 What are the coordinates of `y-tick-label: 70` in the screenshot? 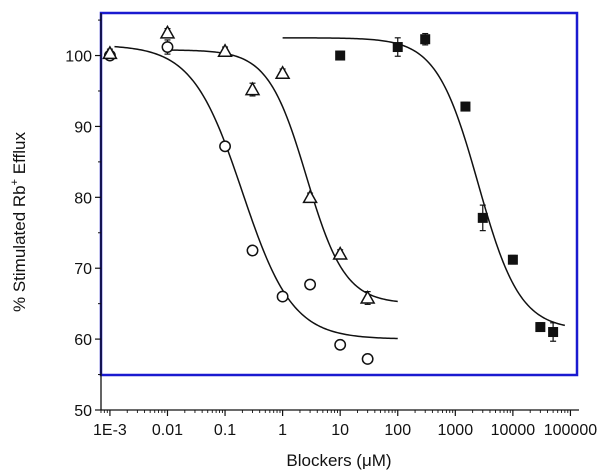 It's located at (83, 269).